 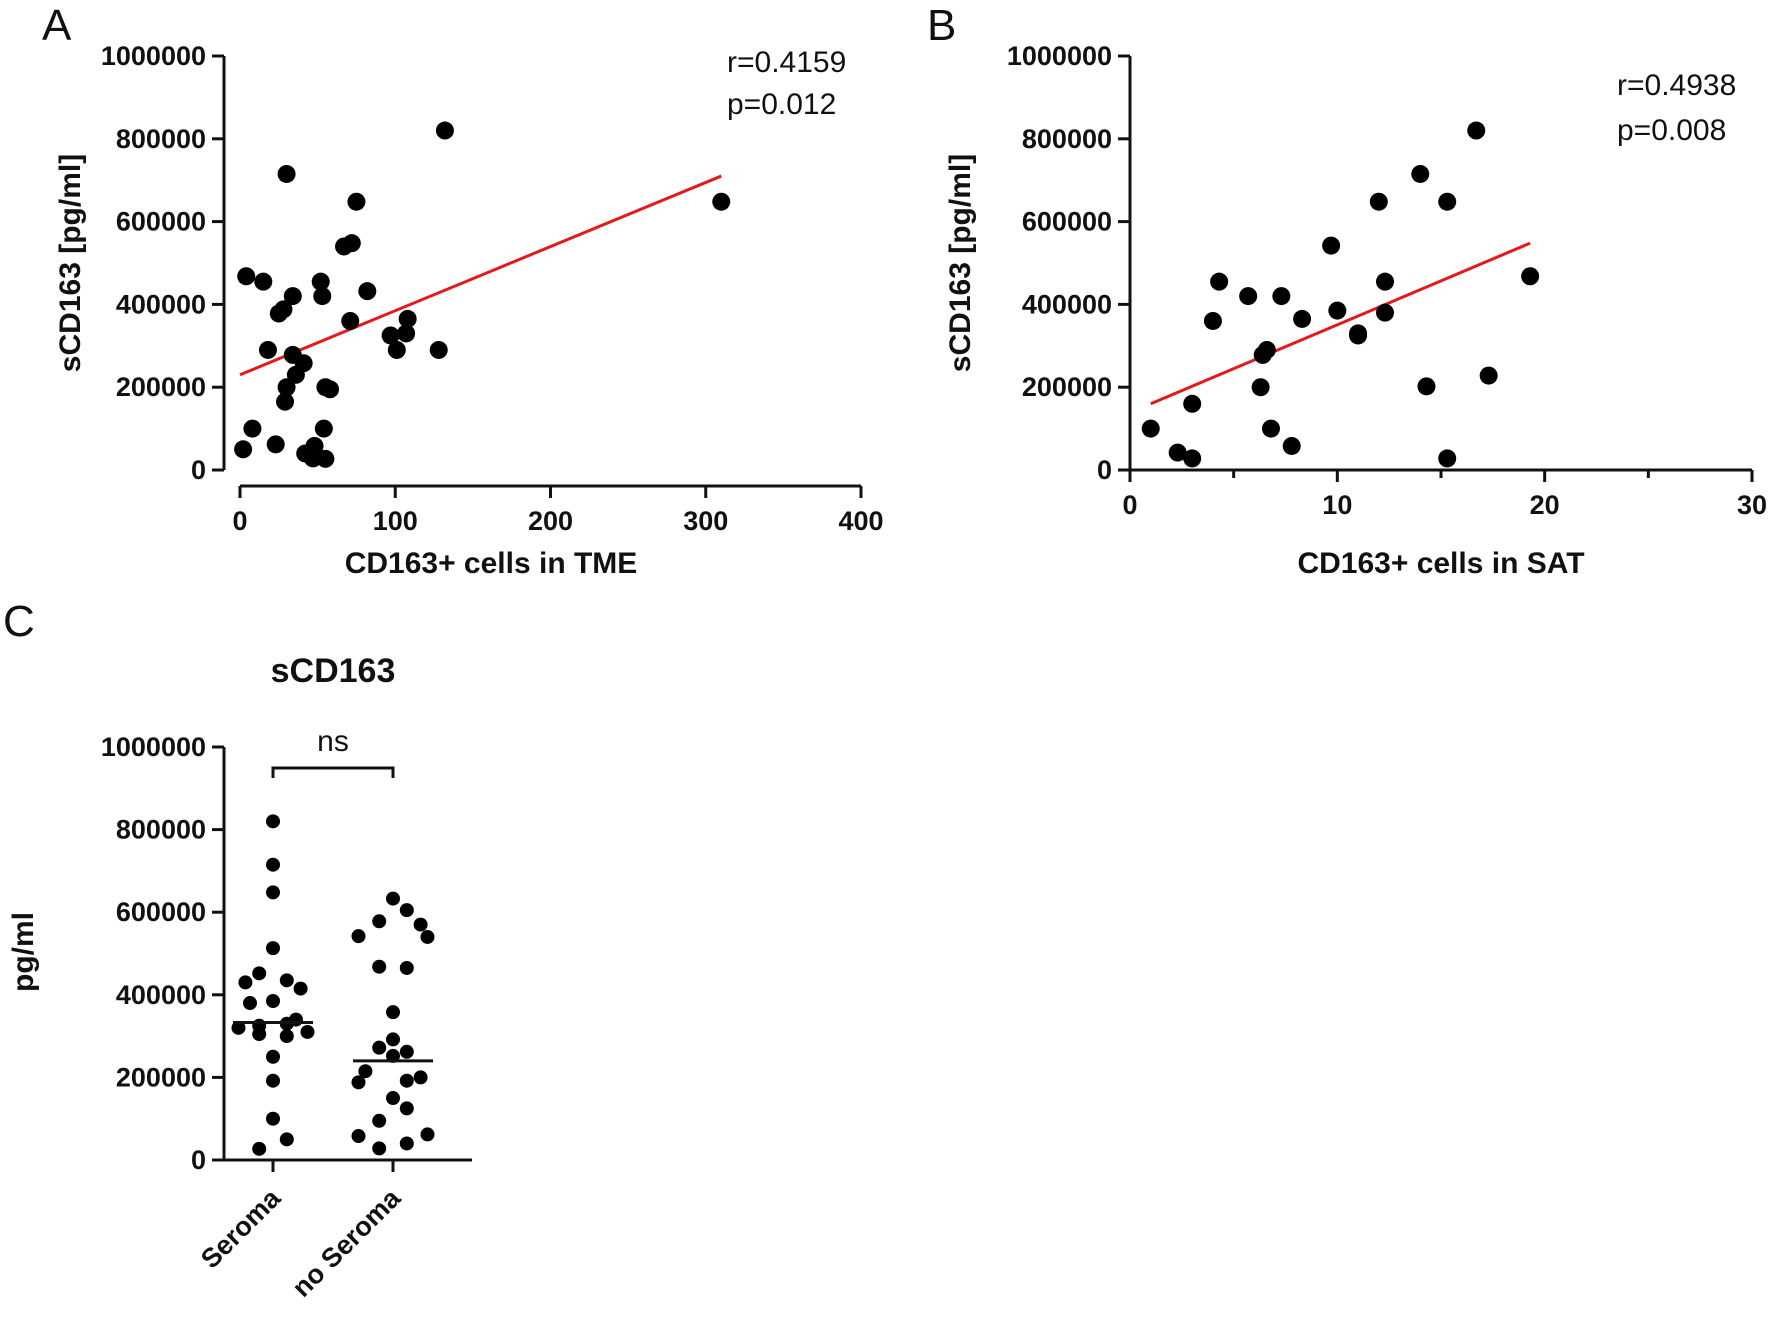 What do you see at coordinates (1067, 387) in the screenshot?
I see `y-tick-label-b: 200000` at bounding box center [1067, 387].